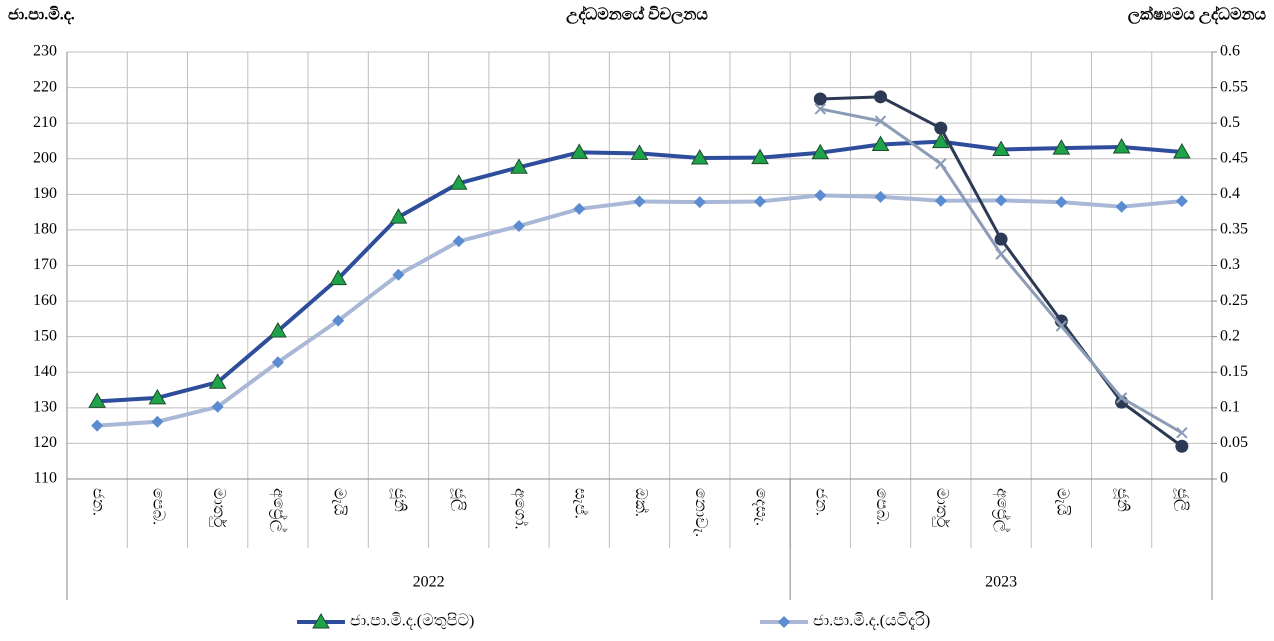  Describe the element at coordinates (871, 621) in the screenshot. I see `legend-label: ජා.පා.මි.ද.(යටිදැරි)` at that location.